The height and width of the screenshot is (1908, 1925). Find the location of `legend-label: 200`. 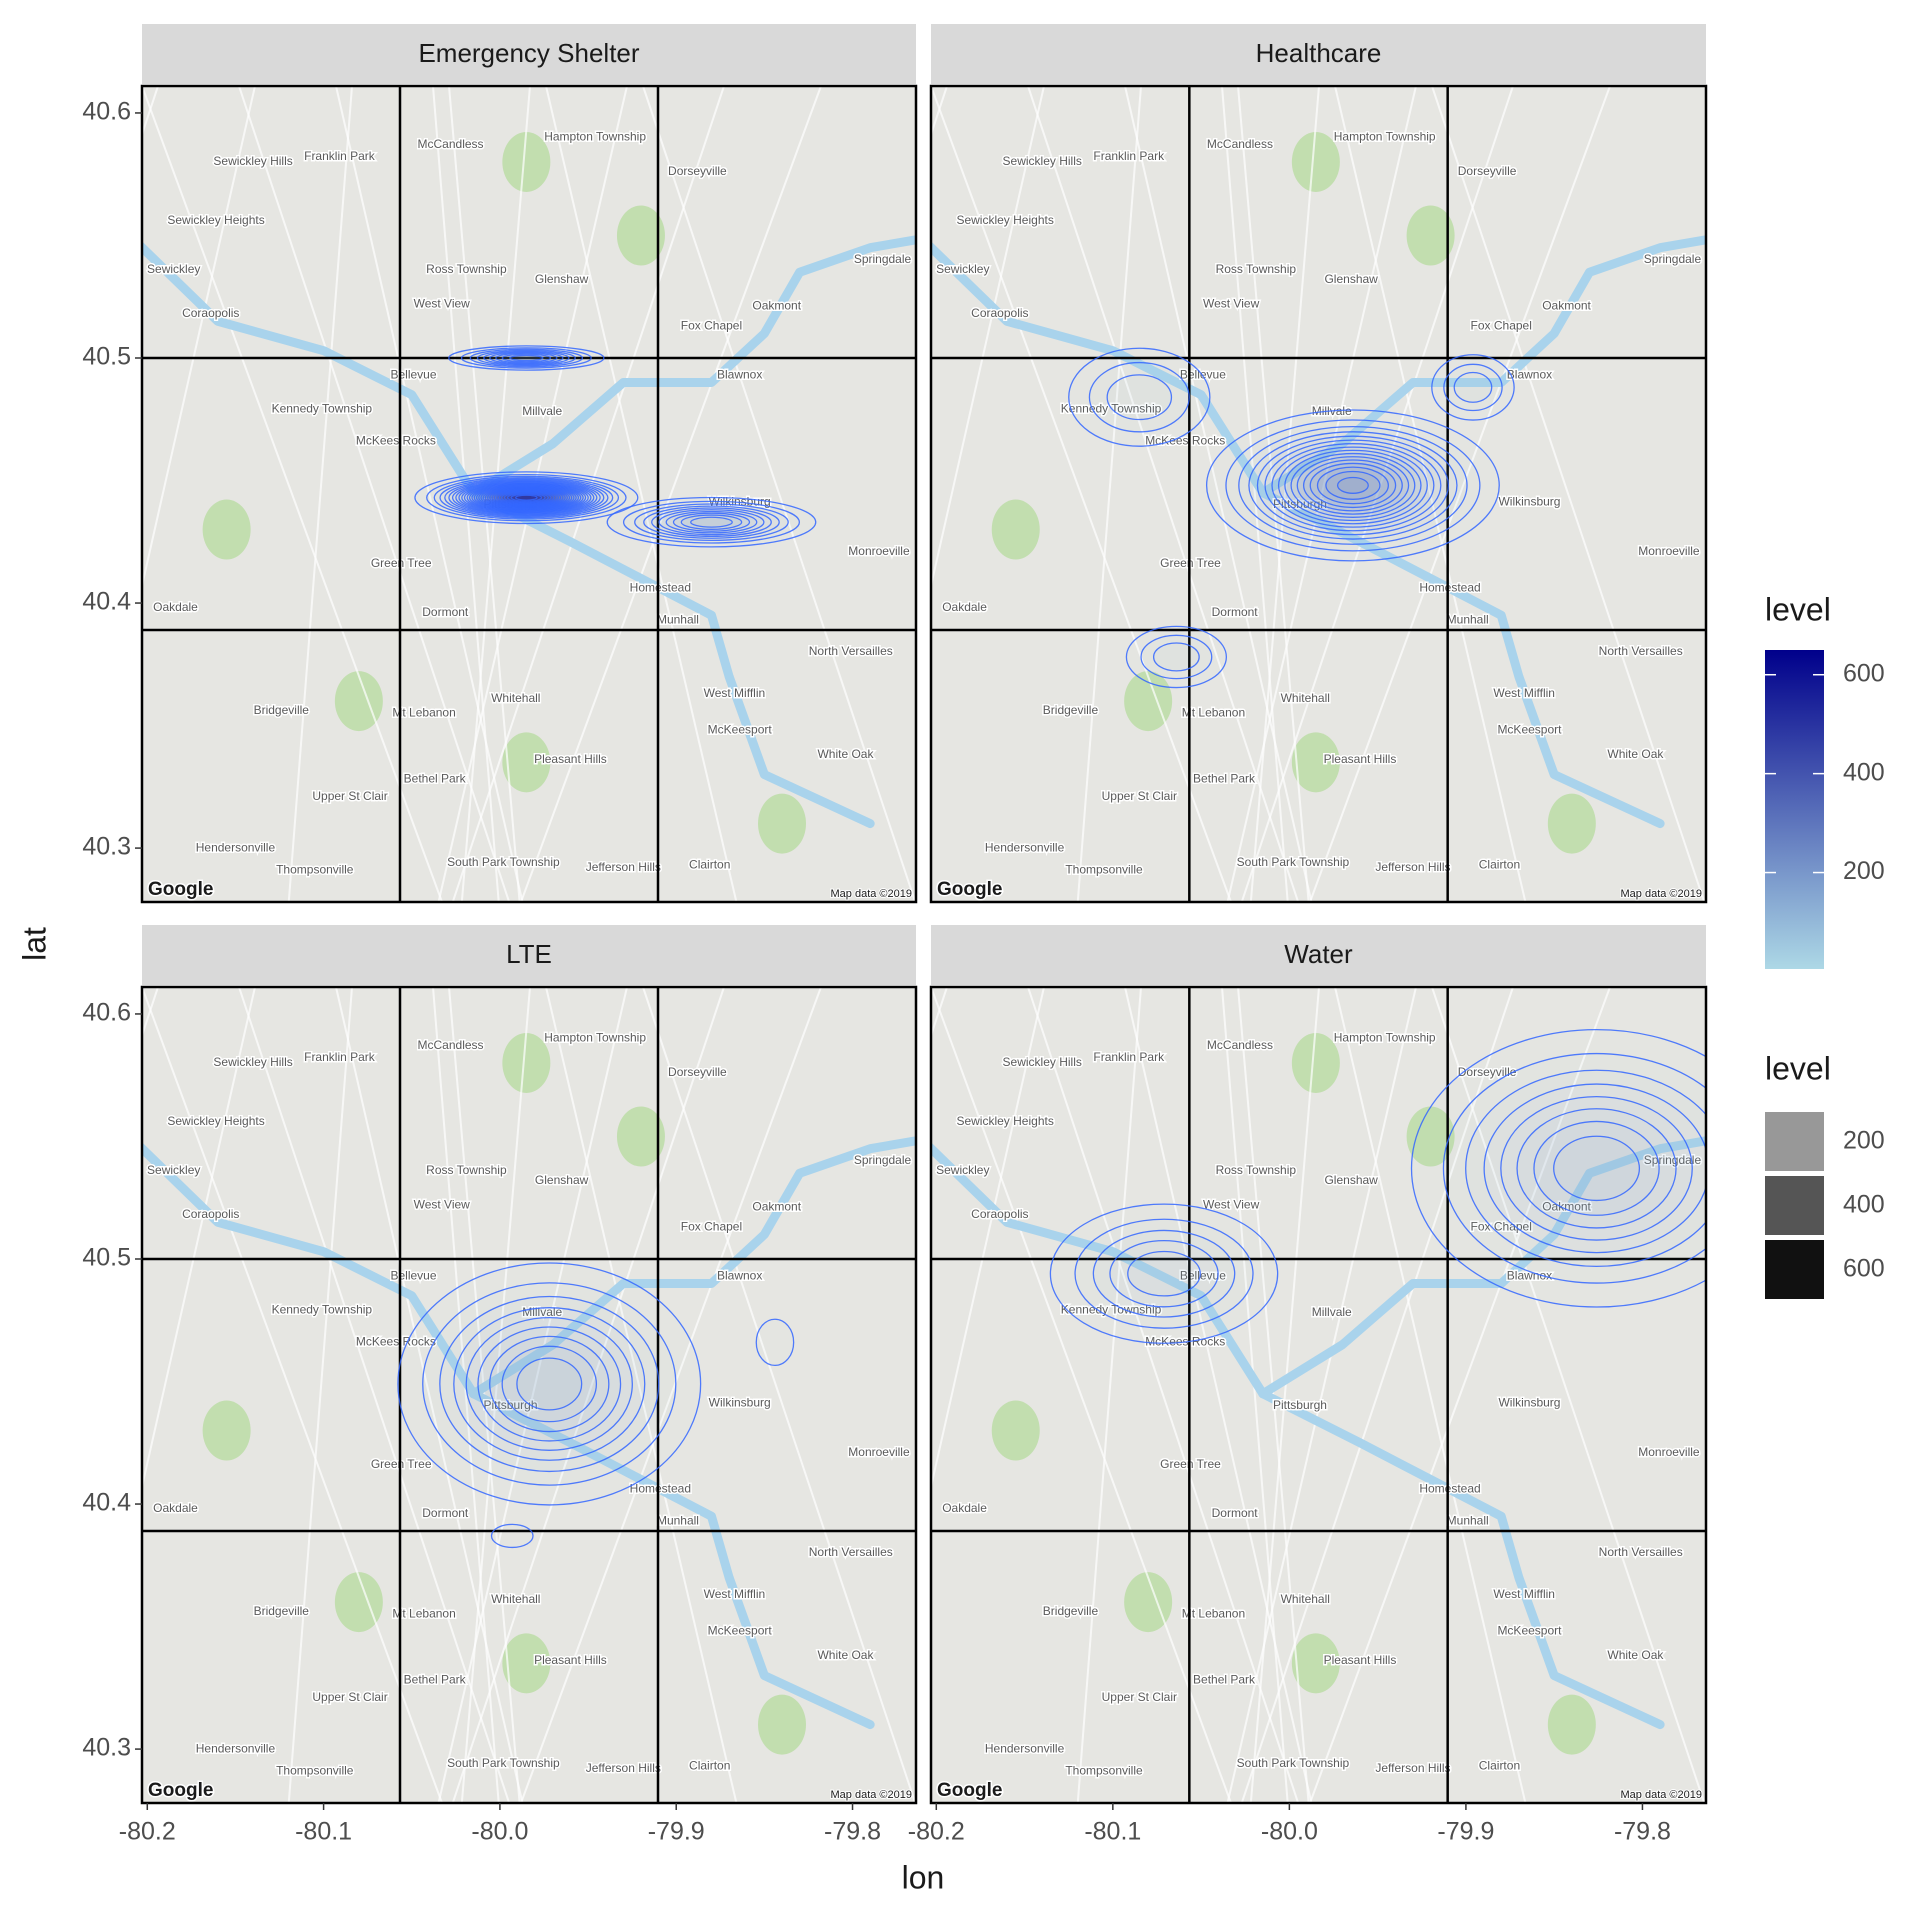

legend-label: 200 is located at coordinates (1864, 1141).